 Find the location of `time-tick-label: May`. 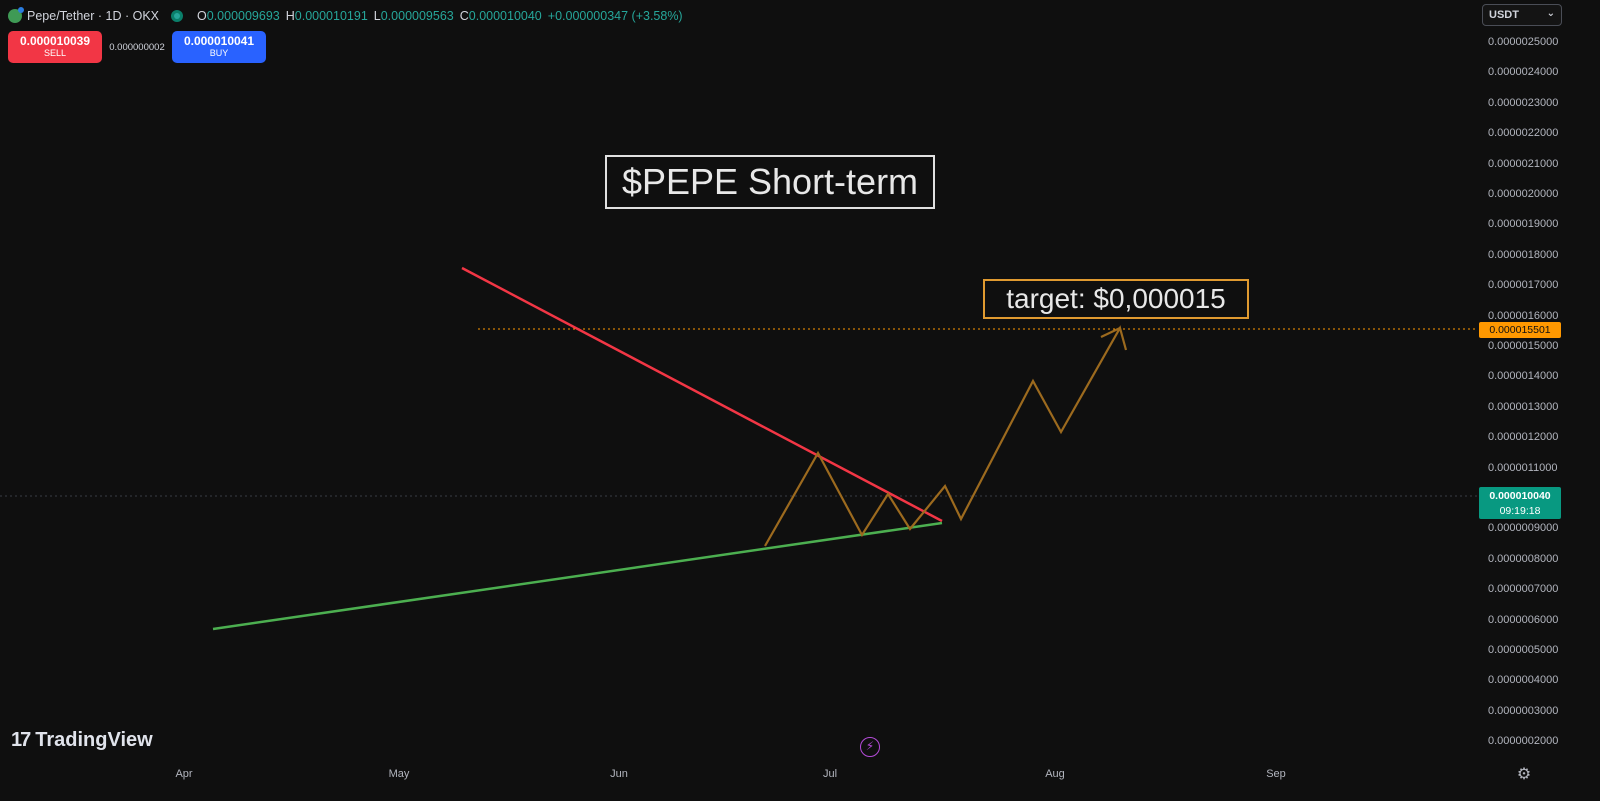

time-tick-label: May is located at coordinates (399, 774).